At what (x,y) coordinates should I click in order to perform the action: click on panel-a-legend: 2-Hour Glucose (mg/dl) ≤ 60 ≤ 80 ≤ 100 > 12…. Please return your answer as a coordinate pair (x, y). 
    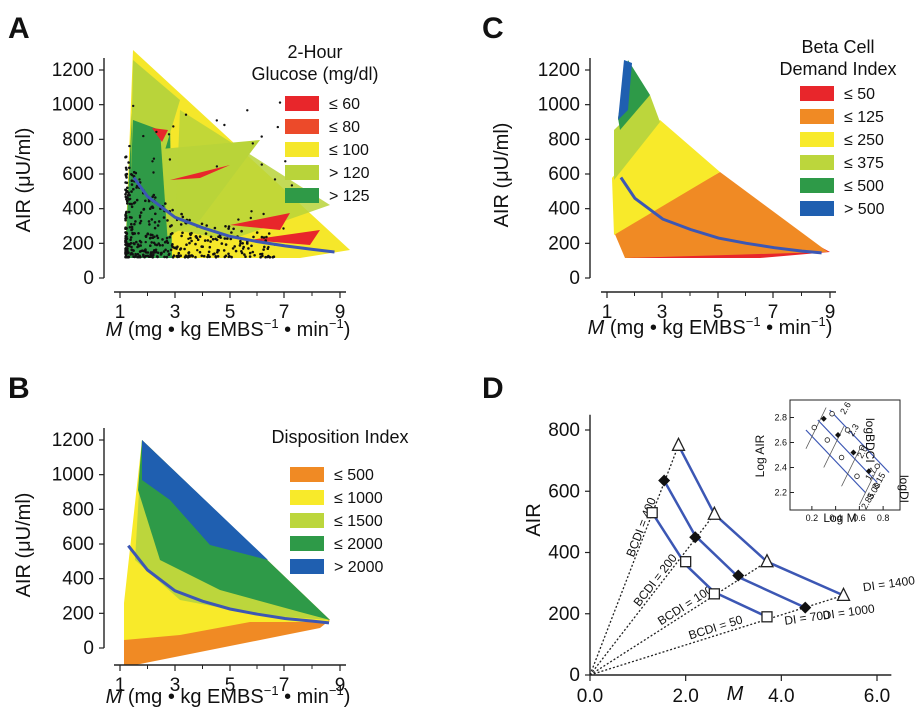
    Looking at the image, I should click on (314, 123).